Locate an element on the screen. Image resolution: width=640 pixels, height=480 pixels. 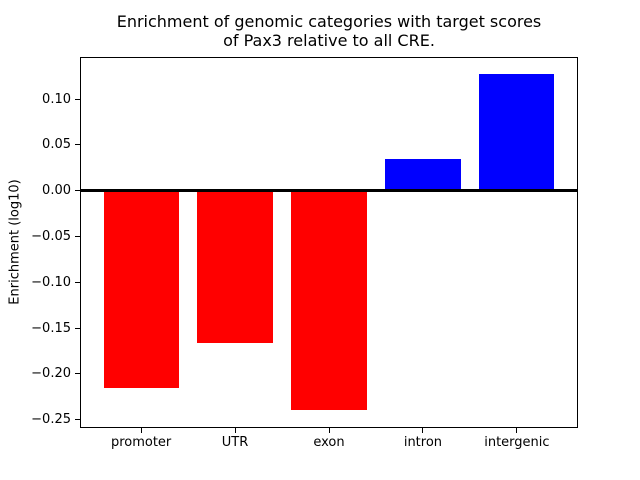
x-tick-label-promoter: promoter is located at coordinates (141, 442).